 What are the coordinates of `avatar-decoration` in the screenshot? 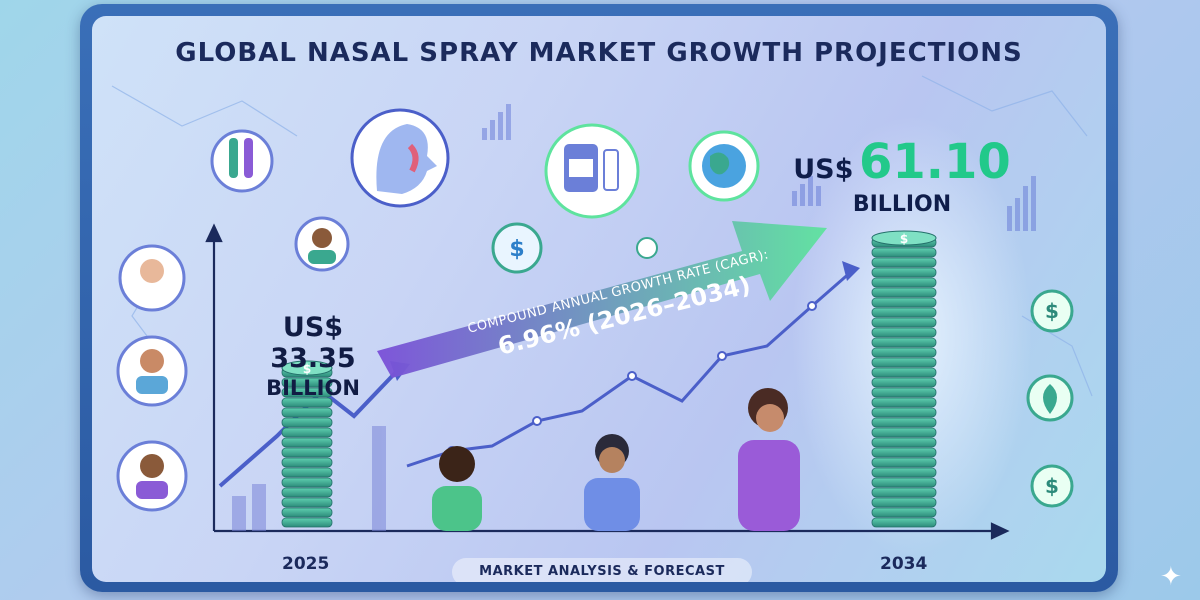 It's located at (233, 364).